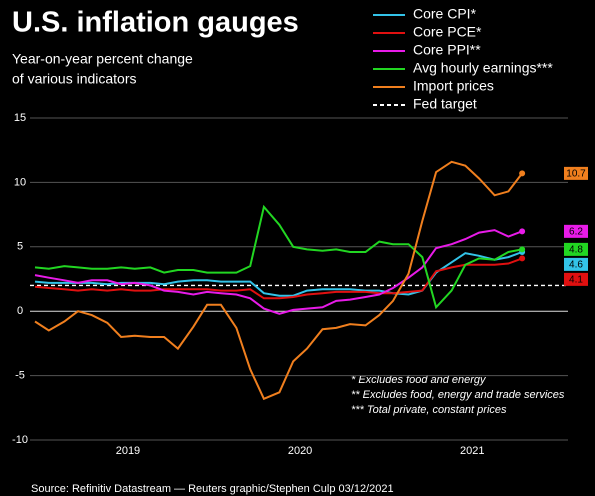 The width and height of the screenshot is (595, 496). What do you see at coordinates (128, 451) in the screenshot?
I see `x-tick-label: 2019` at bounding box center [128, 451].